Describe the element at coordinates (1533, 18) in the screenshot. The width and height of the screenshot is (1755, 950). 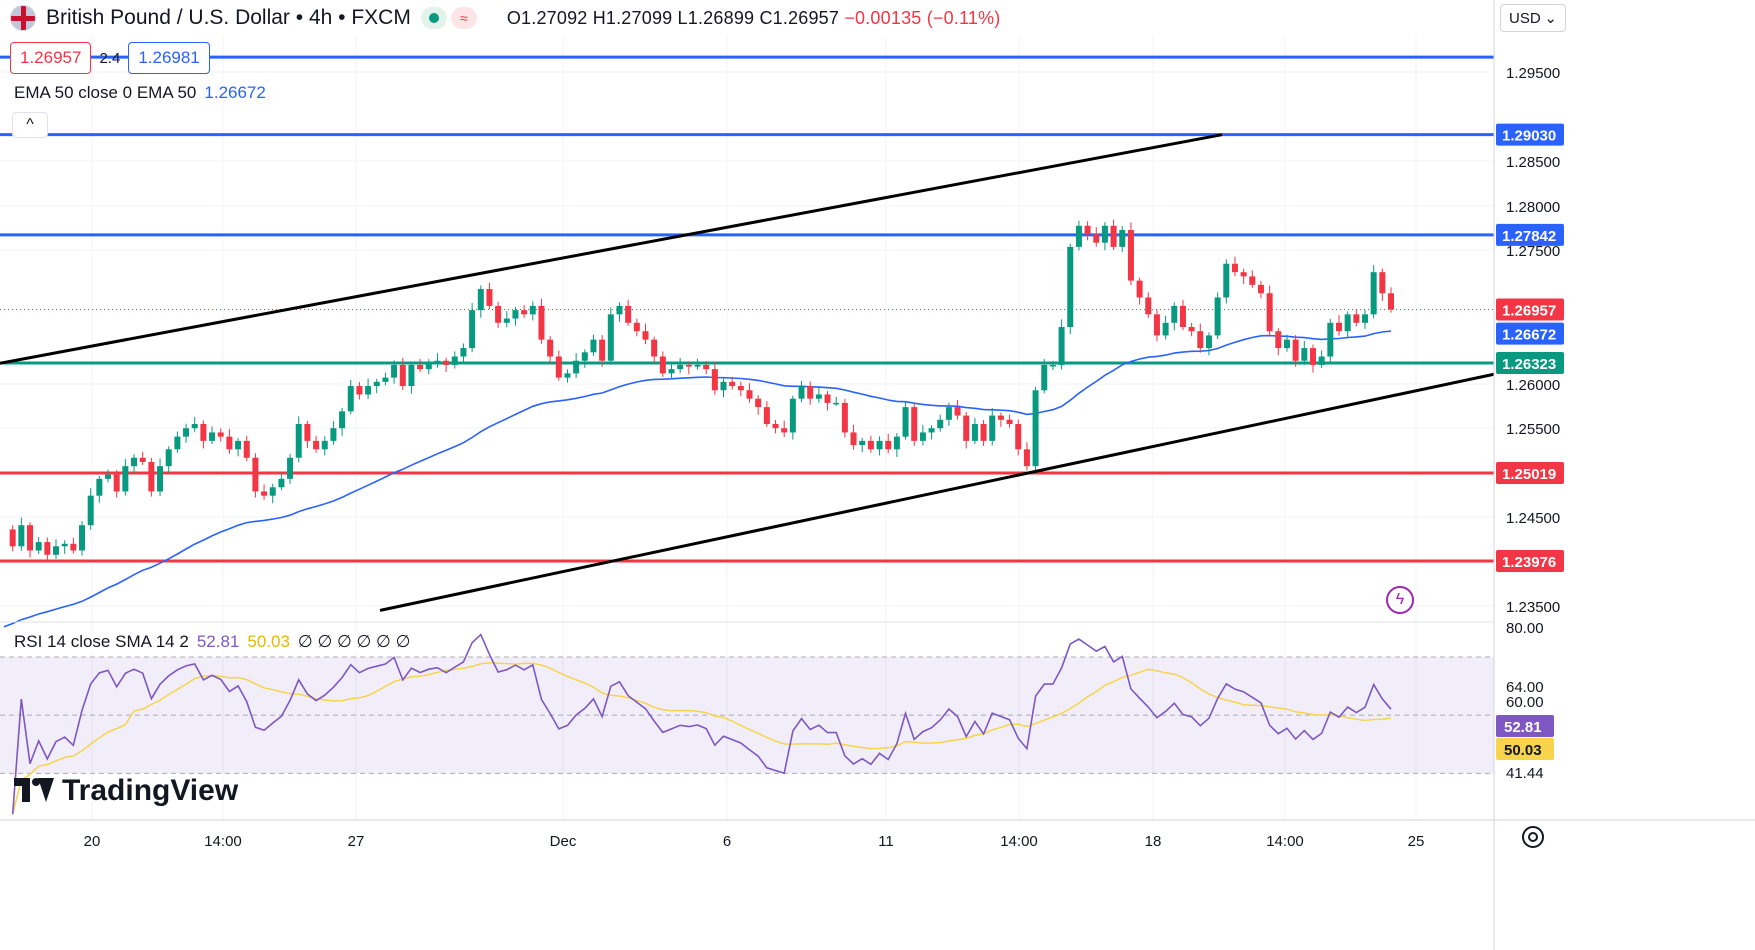
I see `currency-selector: USD ⌄` at that location.